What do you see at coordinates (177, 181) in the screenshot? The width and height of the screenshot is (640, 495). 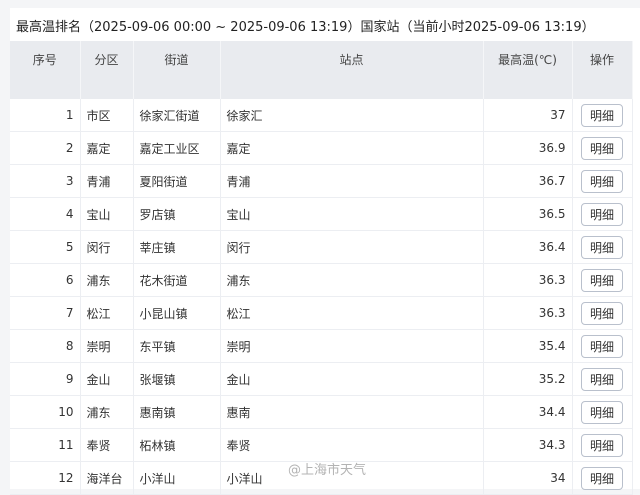 I see `cell-street: 夏阳街道` at bounding box center [177, 181].